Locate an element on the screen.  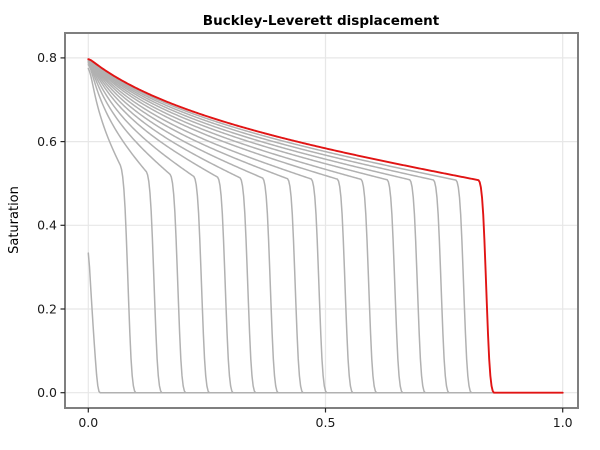
x-tick-label: 0.5 is located at coordinates (326, 422).